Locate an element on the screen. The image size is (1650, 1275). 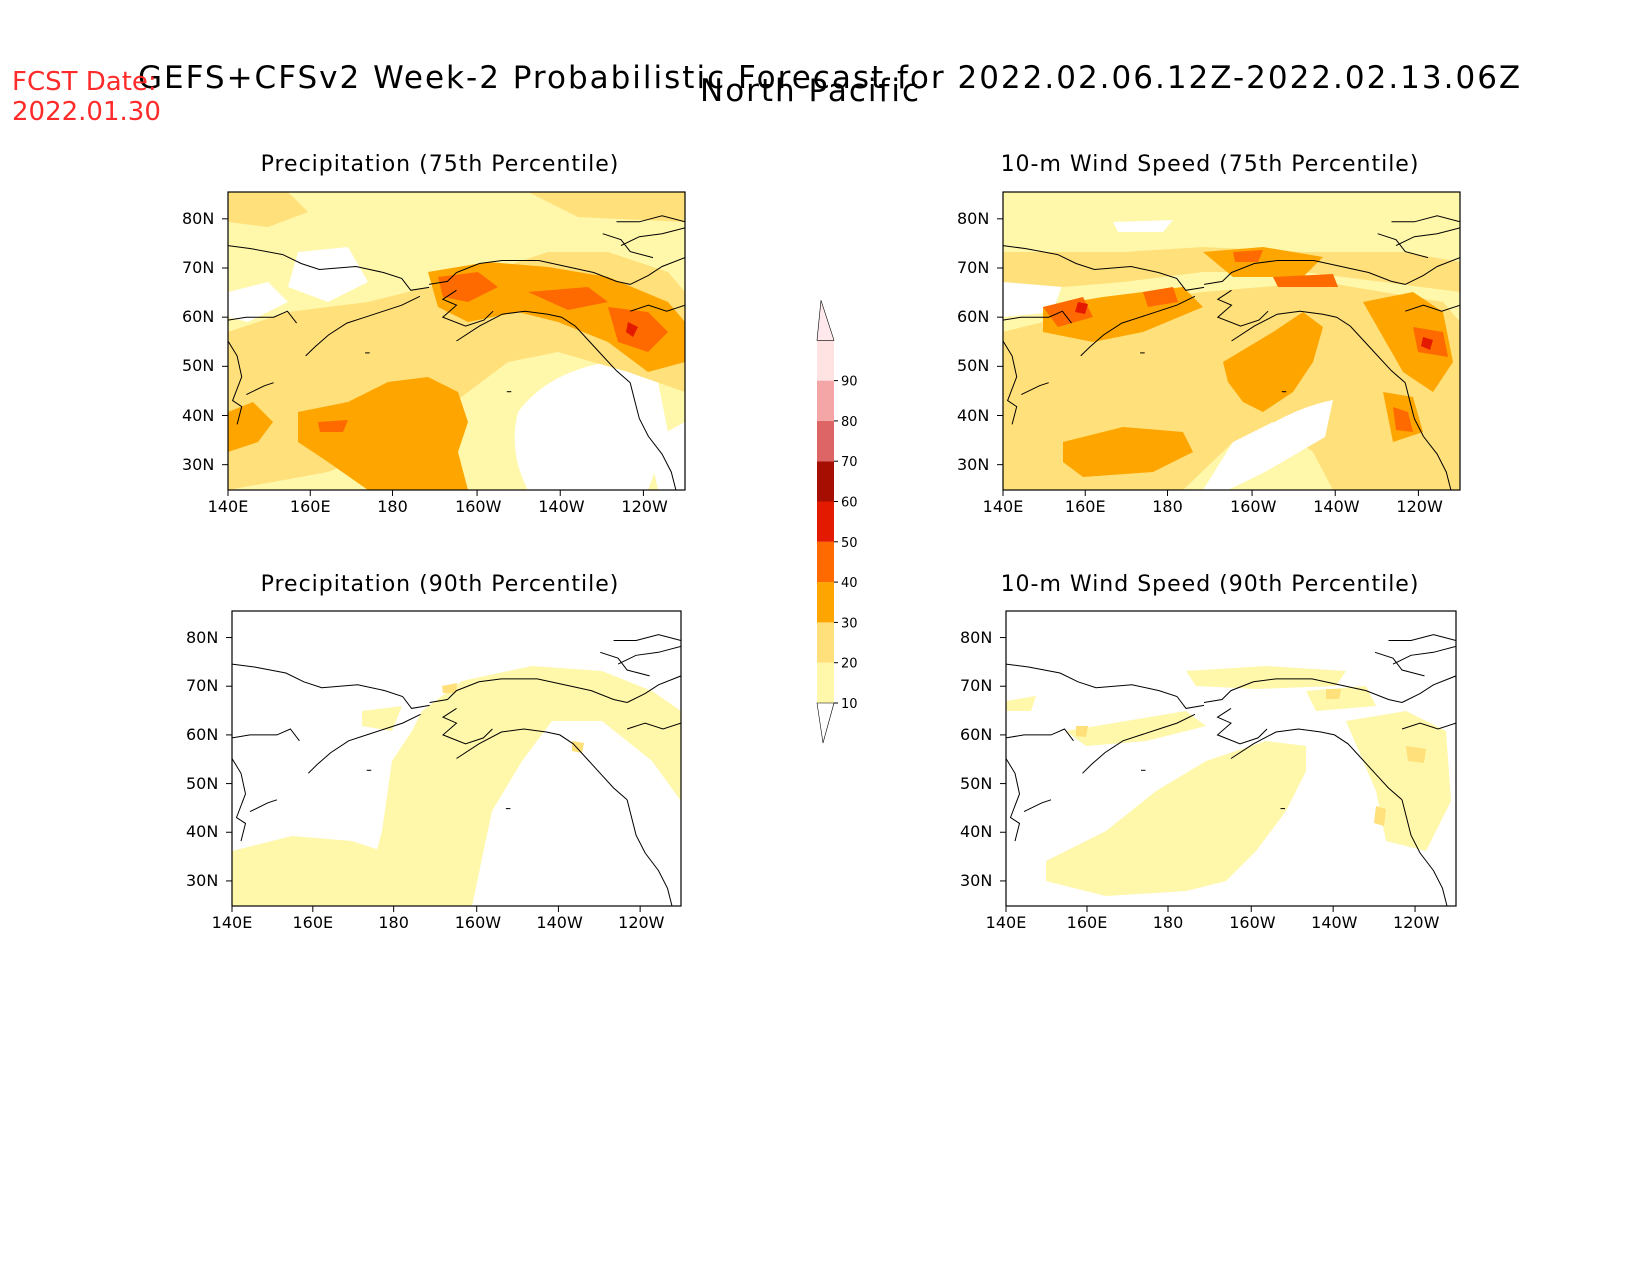
panel-precip90 is located at coordinates (456, 758).